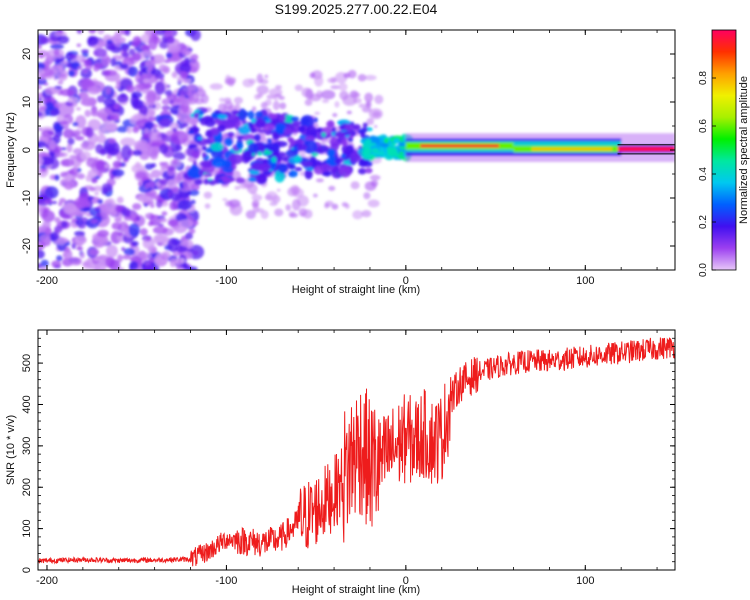 This screenshot has width=750, height=600. What do you see at coordinates (27, 246) in the screenshot?
I see `y-tick-label: -20` at bounding box center [27, 246].